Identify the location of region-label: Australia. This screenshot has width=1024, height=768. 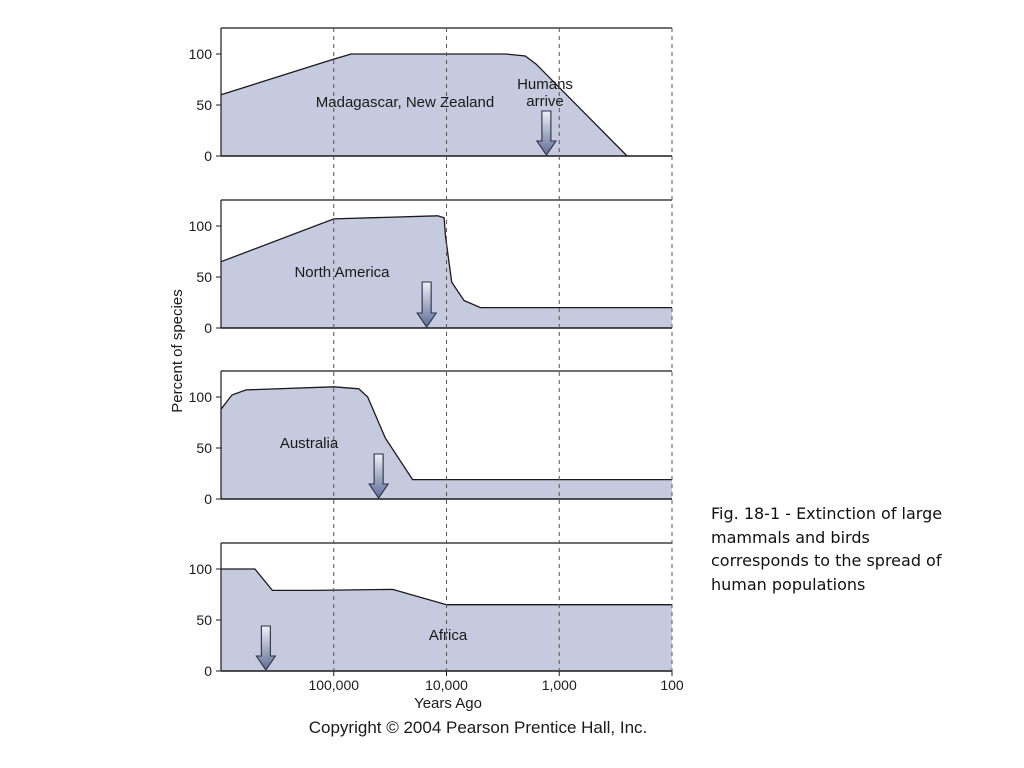
(309, 443).